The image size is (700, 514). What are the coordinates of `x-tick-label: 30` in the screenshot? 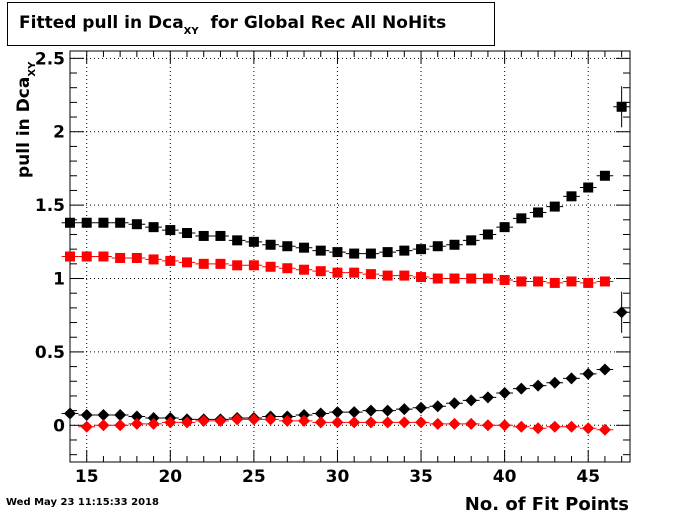 It's located at (338, 477).